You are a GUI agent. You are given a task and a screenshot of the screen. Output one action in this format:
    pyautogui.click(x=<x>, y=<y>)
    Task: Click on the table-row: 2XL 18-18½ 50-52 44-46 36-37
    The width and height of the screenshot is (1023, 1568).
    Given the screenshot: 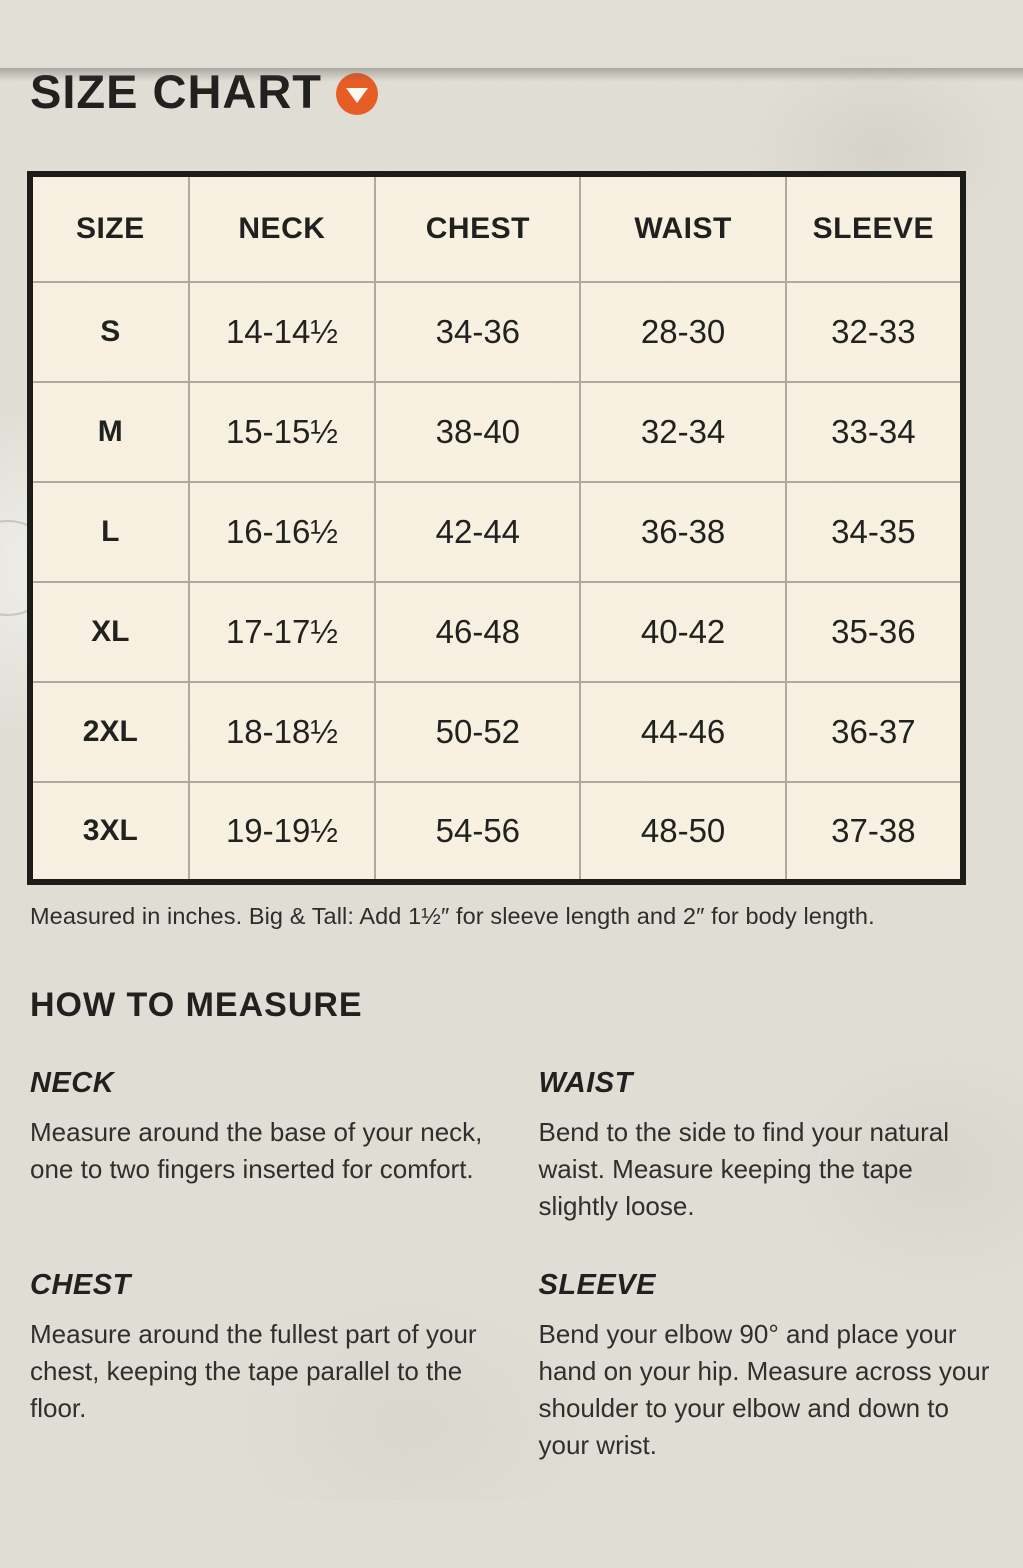 What is the action you would take?
    pyautogui.click(x=497, y=732)
    